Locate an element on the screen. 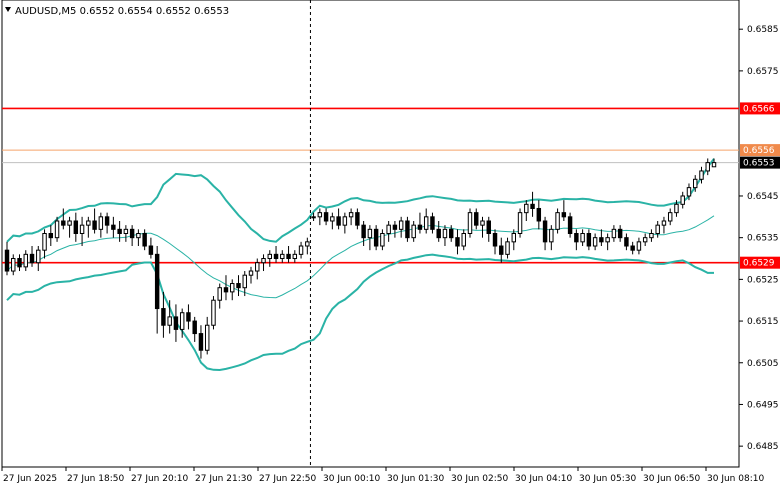 The width and height of the screenshot is (781, 493). x-tick-label: 27 Jun 20:10 is located at coordinates (159, 479).